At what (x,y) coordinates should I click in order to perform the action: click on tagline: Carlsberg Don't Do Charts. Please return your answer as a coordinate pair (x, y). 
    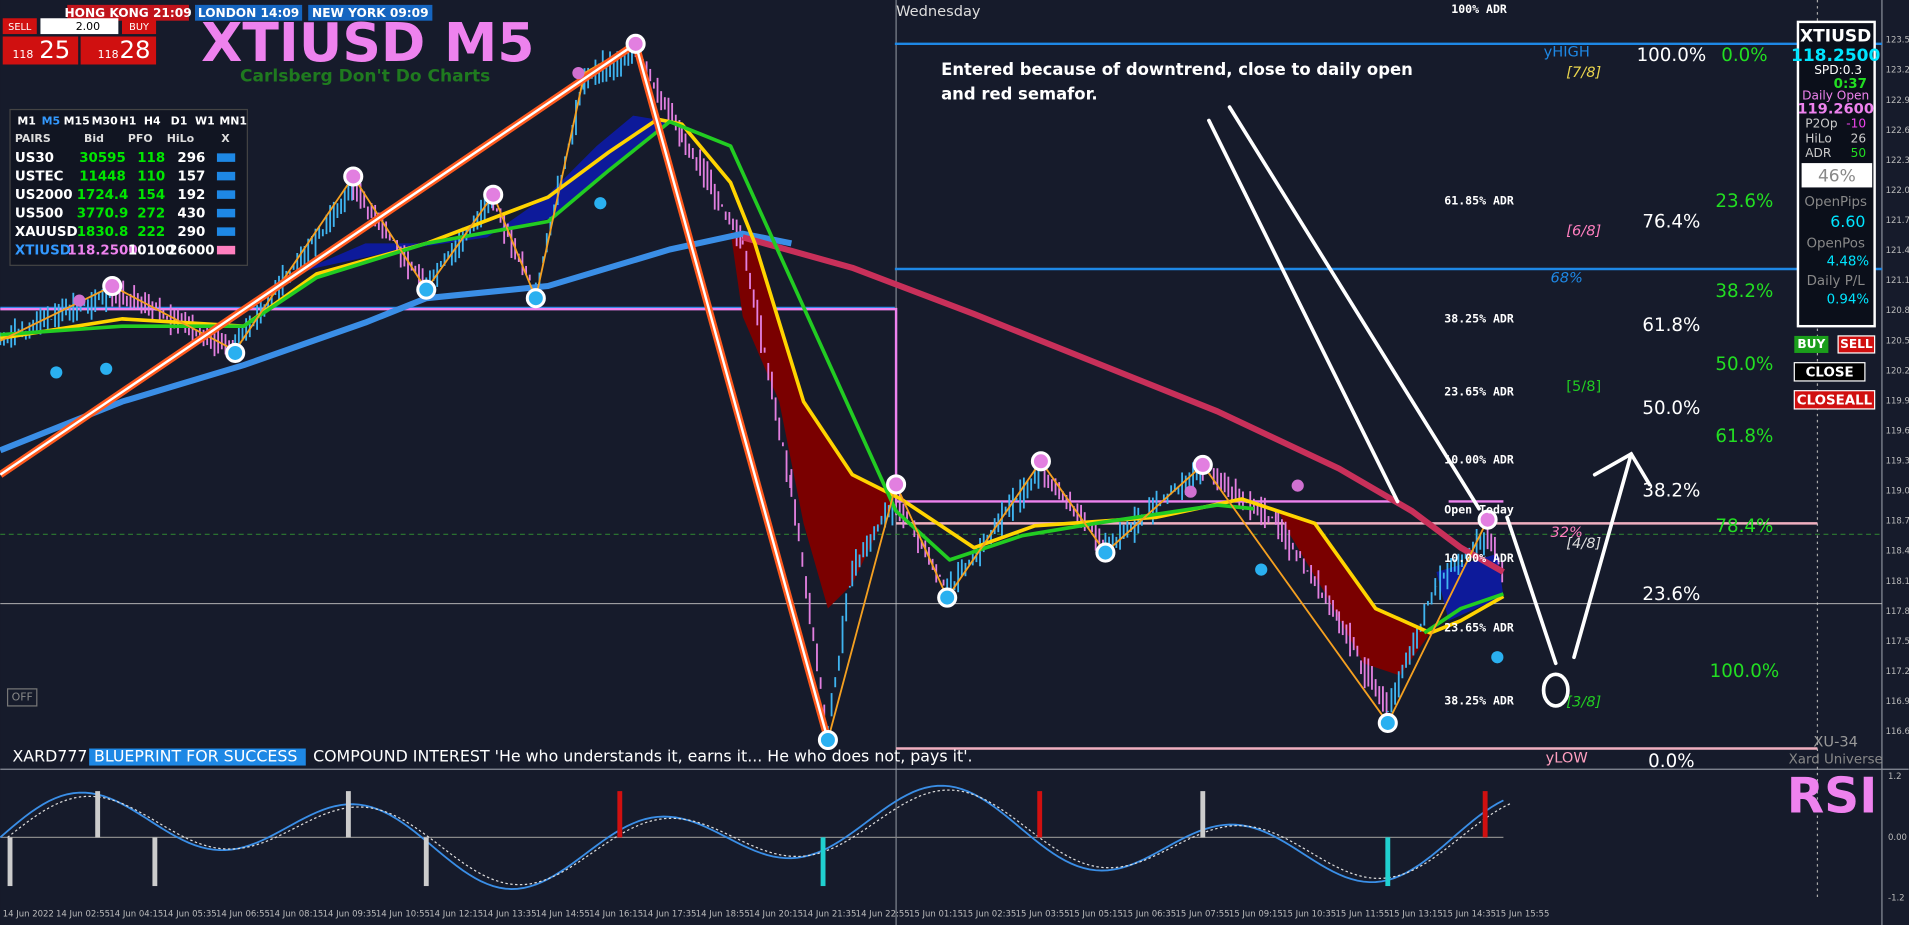
    Looking at the image, I should click on (365, 77).